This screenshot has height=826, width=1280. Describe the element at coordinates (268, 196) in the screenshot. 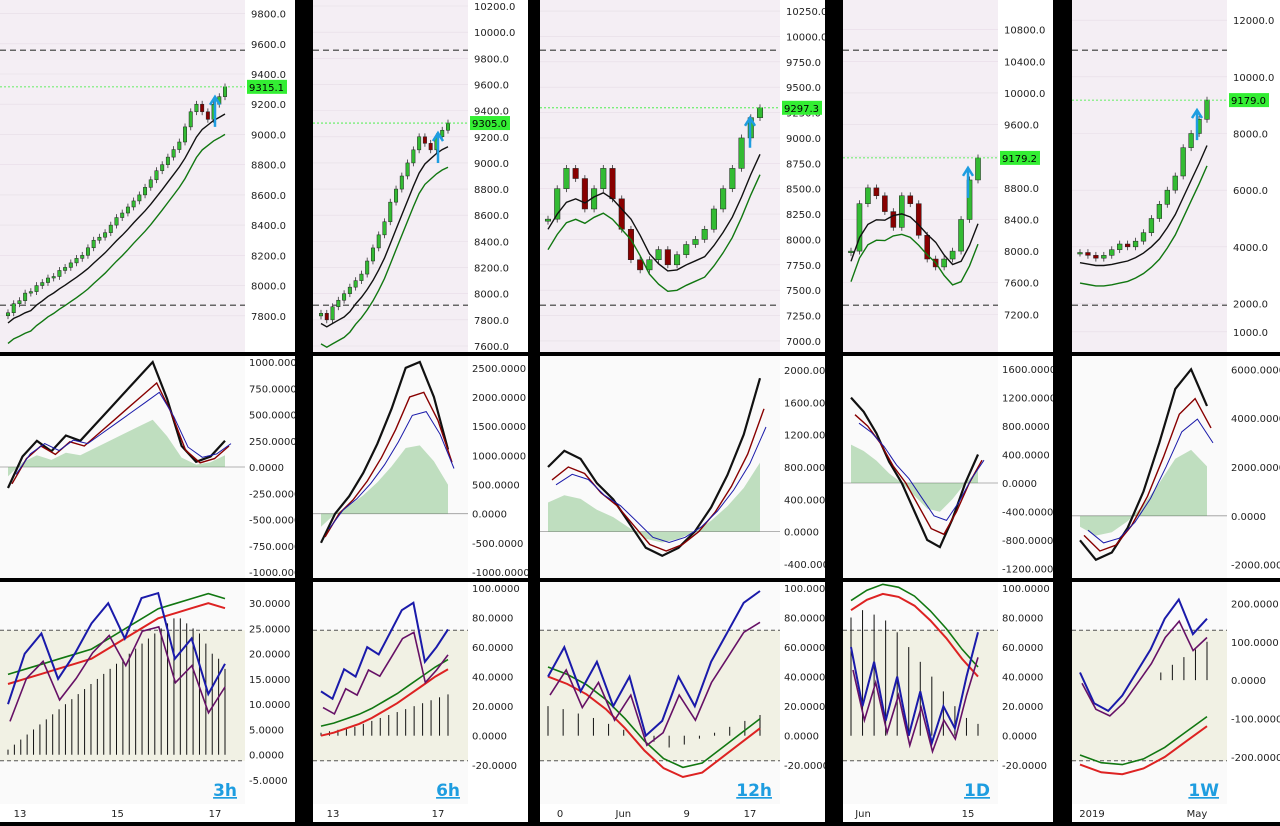

I see `price-tick-label: 8600.0` at that location.